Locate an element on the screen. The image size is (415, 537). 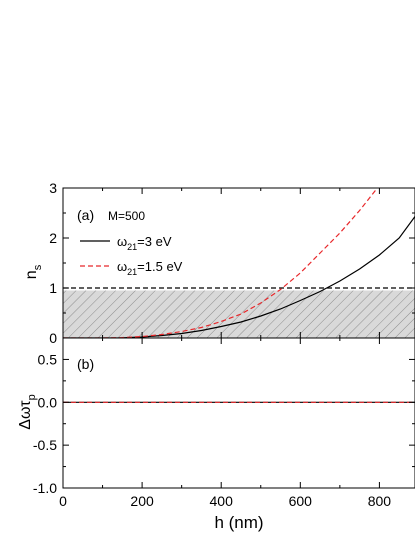
legend-2-rest: =1.5 eV is located at coordinates (160, 266).